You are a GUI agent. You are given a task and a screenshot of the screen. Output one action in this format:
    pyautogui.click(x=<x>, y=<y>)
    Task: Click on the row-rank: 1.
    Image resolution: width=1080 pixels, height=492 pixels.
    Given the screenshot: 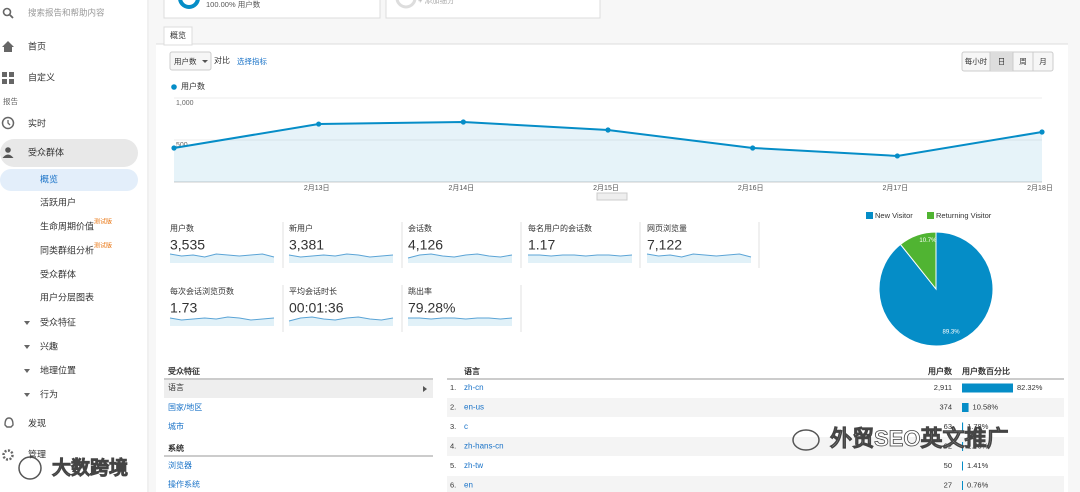 What is the action you would take?
    pyautogui.click(x=453, y=387)
    